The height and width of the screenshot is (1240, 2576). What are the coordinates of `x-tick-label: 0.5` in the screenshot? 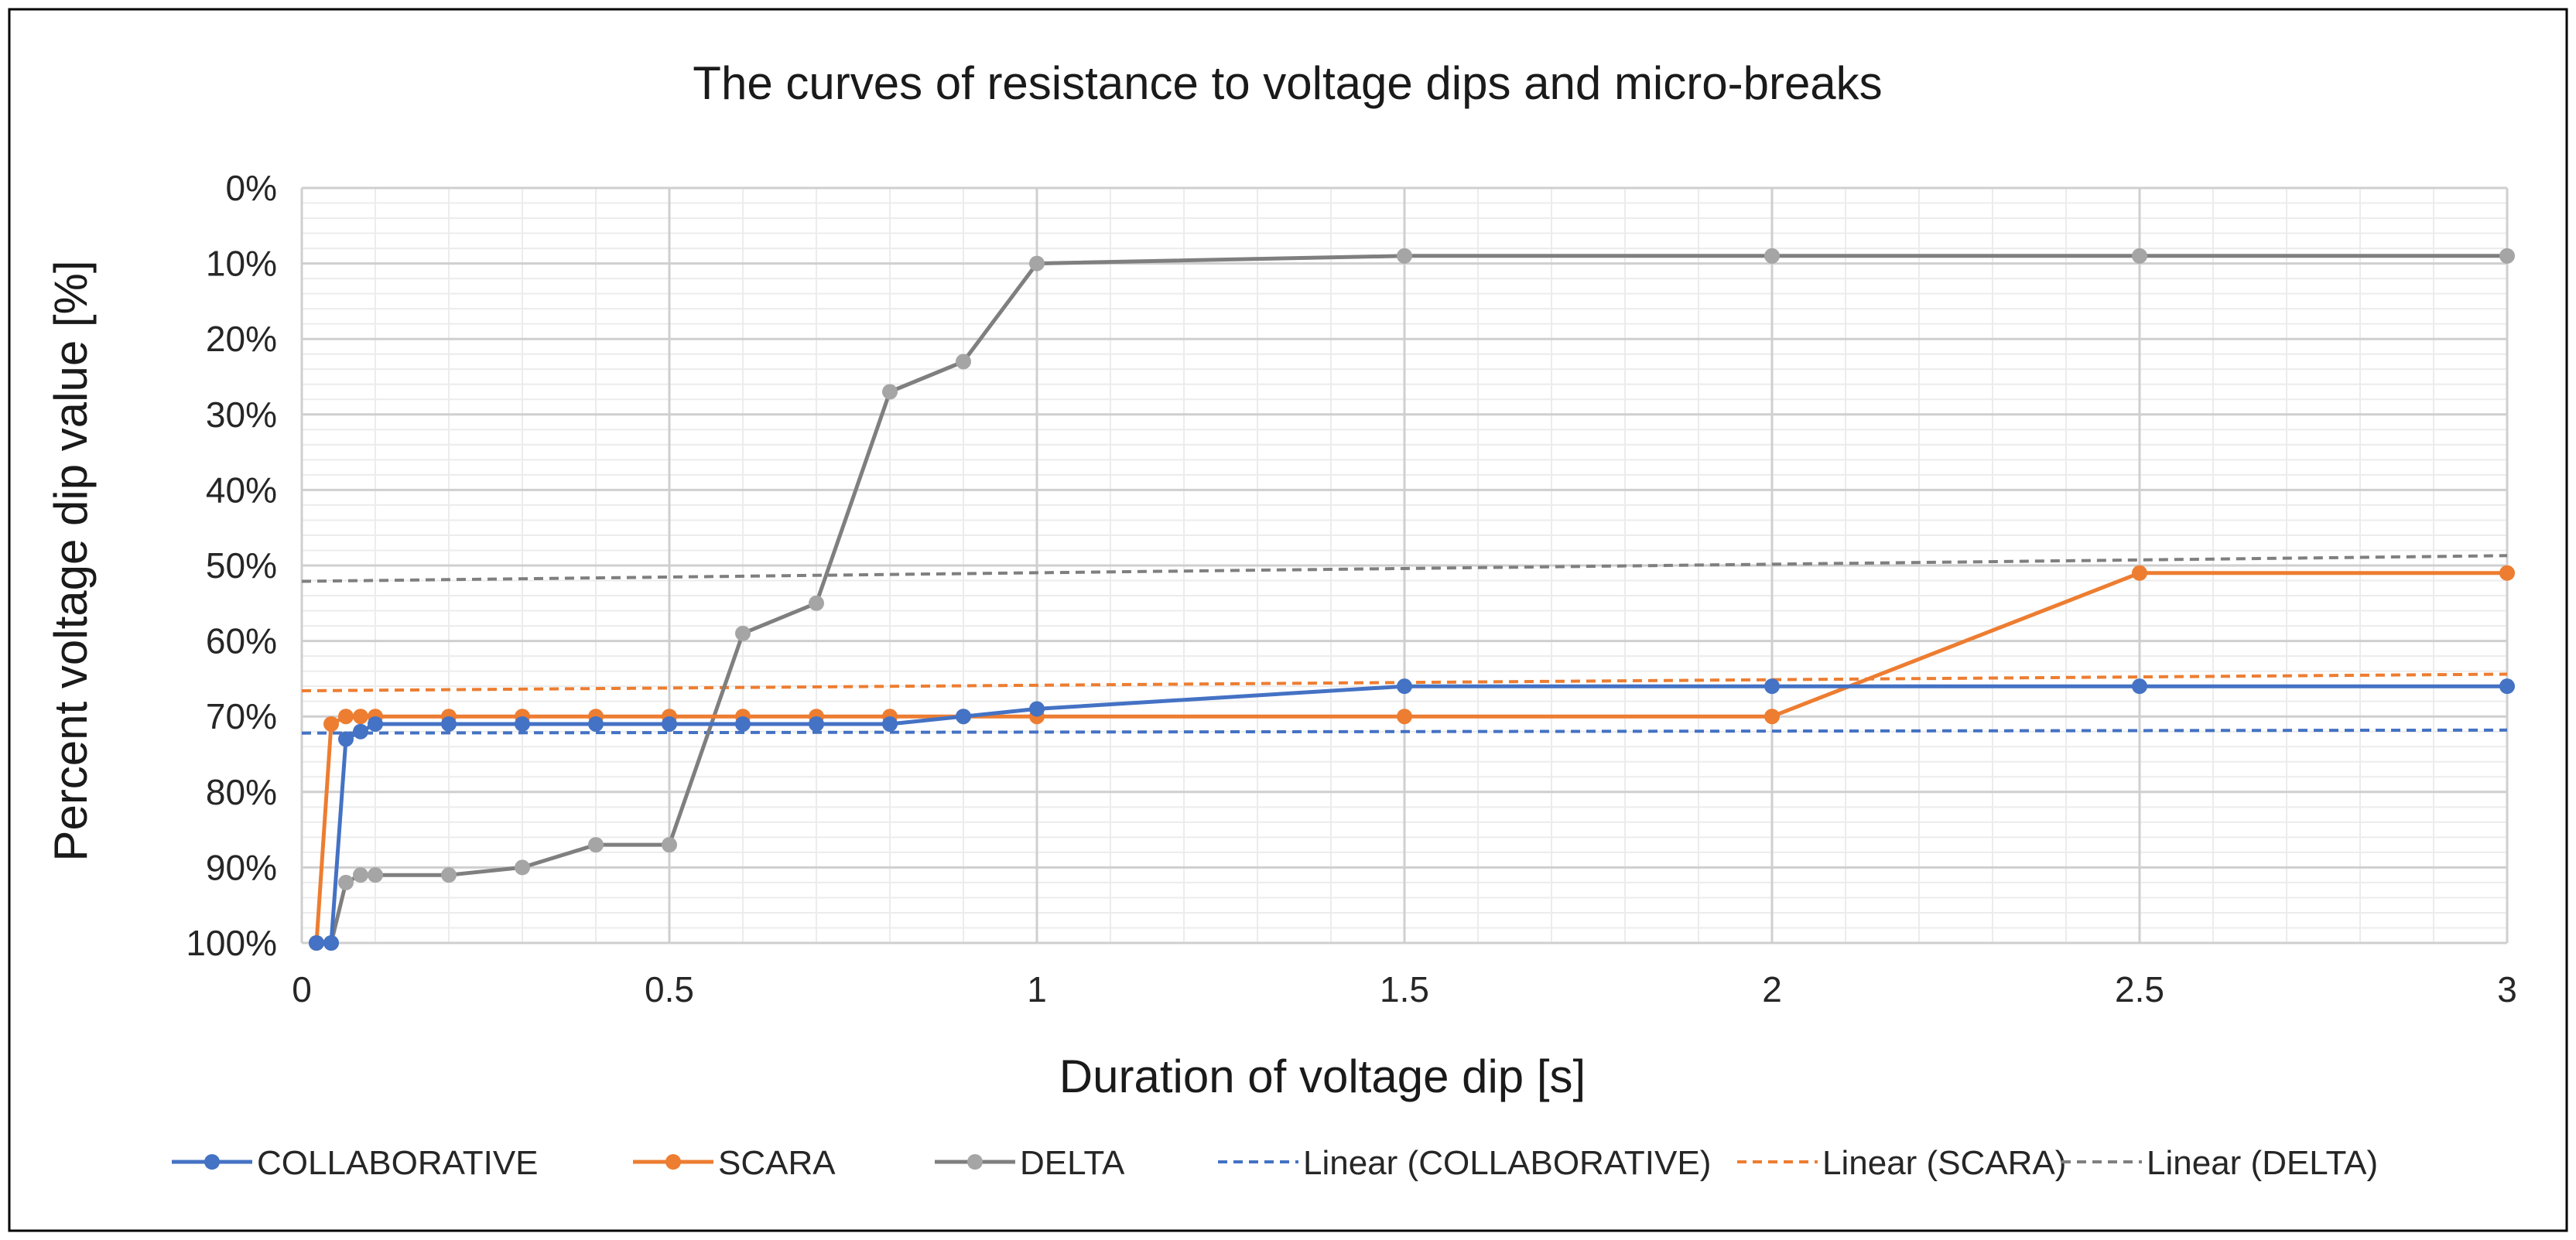 It's located at (669, 989).